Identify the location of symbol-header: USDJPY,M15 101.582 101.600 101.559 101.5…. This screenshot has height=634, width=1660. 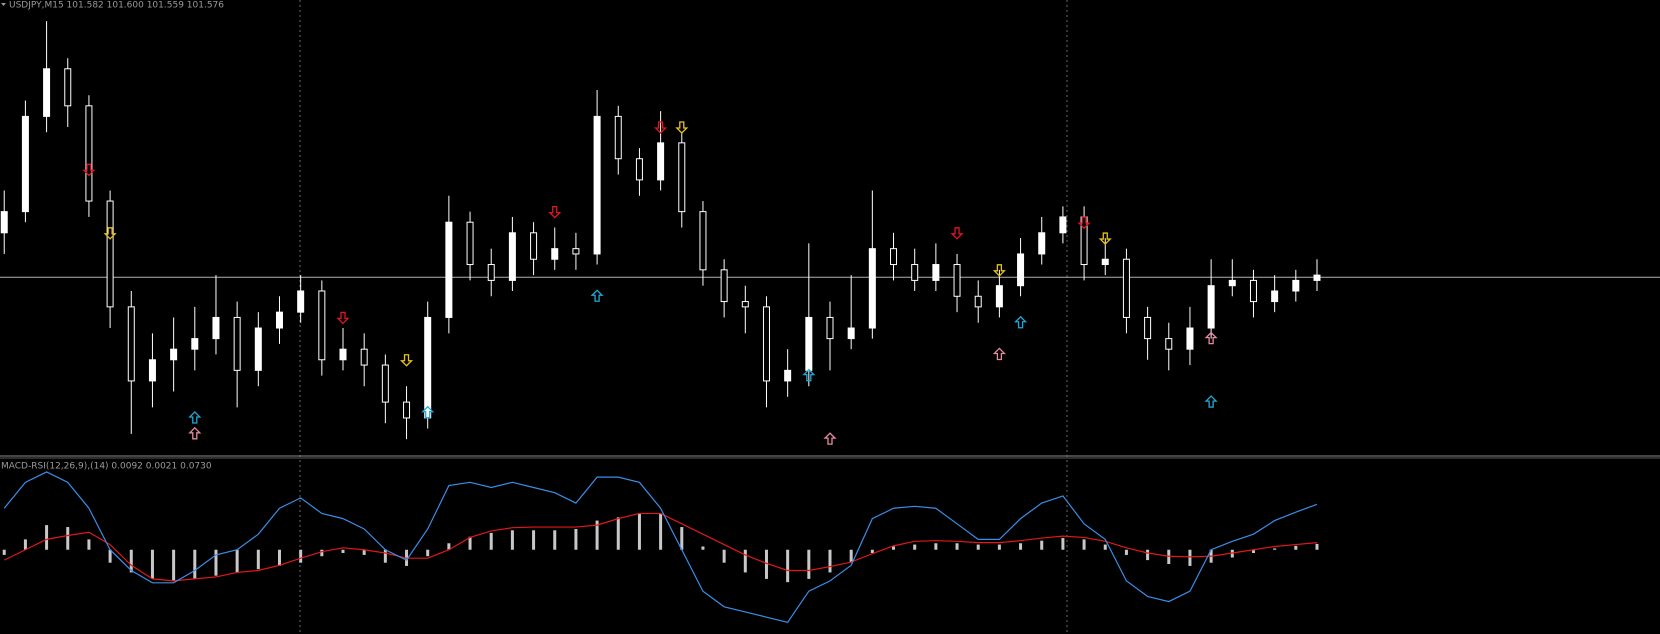
(116, 6).